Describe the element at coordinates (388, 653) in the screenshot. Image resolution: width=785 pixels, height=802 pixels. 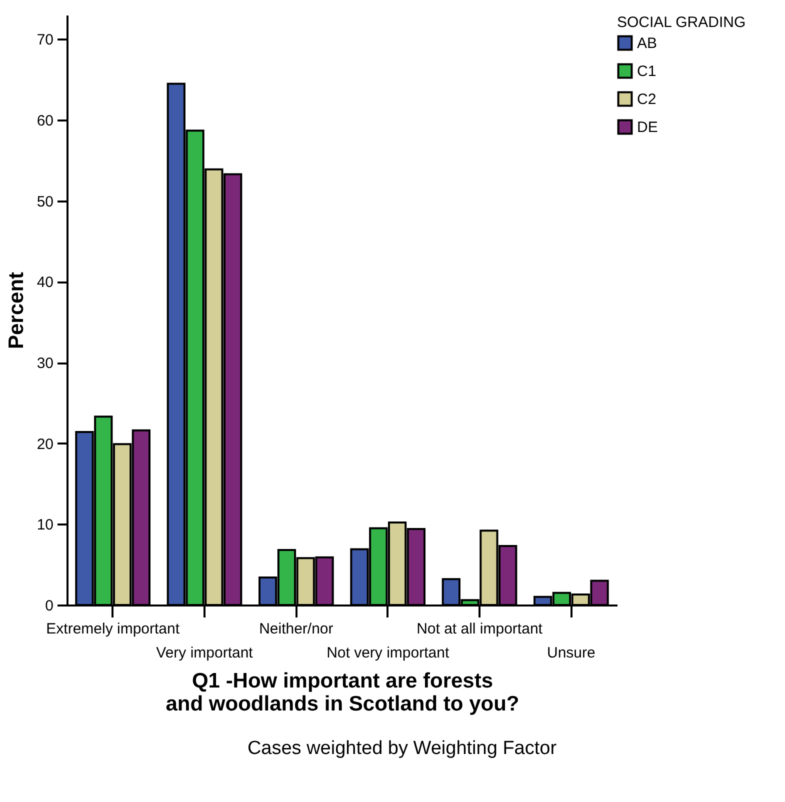
I see `x-tick-label: Not very important` at that location.